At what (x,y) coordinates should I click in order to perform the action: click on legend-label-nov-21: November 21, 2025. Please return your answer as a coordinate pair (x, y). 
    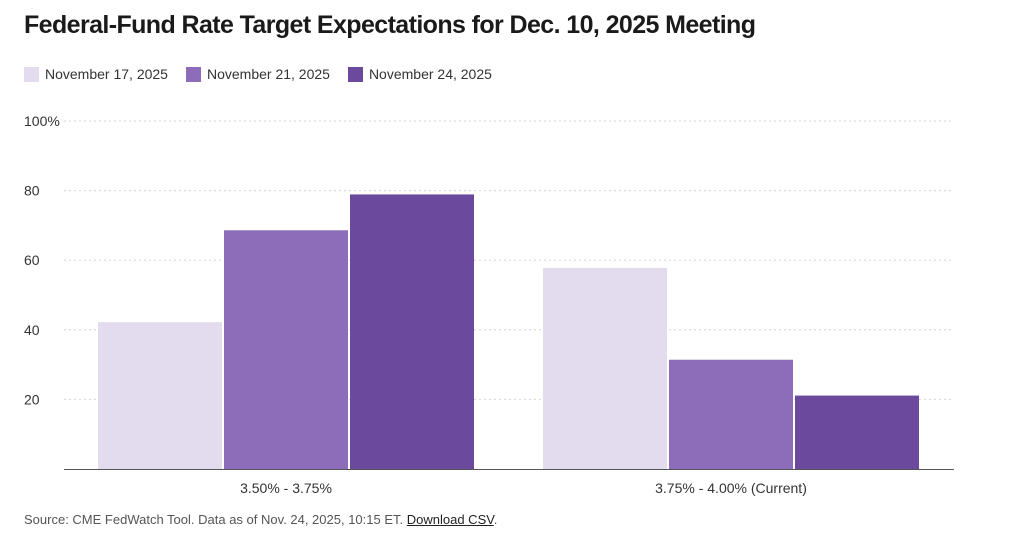
    Looking at the image, I should click on (268, 74).